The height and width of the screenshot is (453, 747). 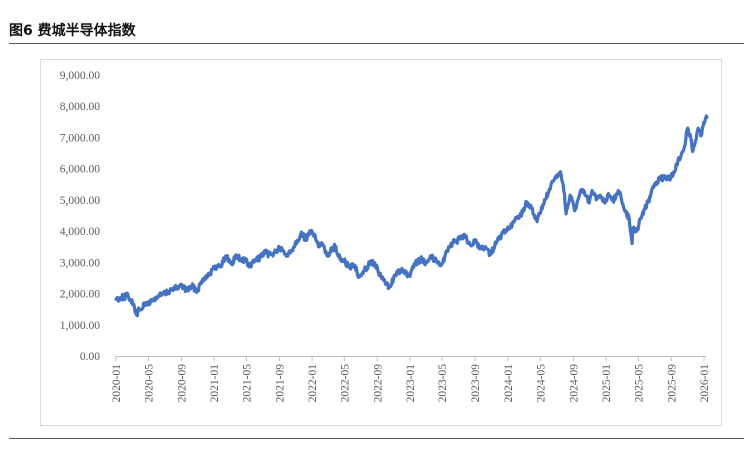 I want to click on x-tick-label: 2025-01, so click(x=607, y=383).